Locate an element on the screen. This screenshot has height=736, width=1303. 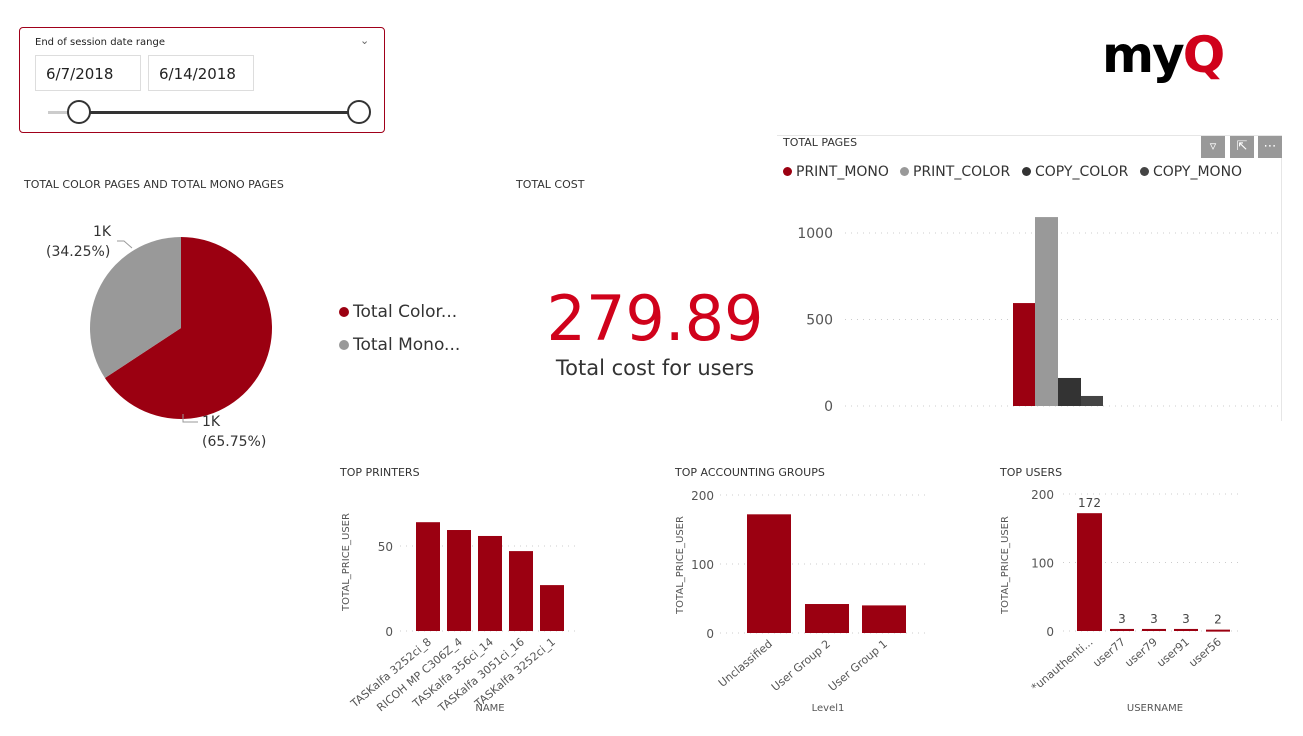
focus-mode-icon: ⇱ is located at coordinates (1242, 147).